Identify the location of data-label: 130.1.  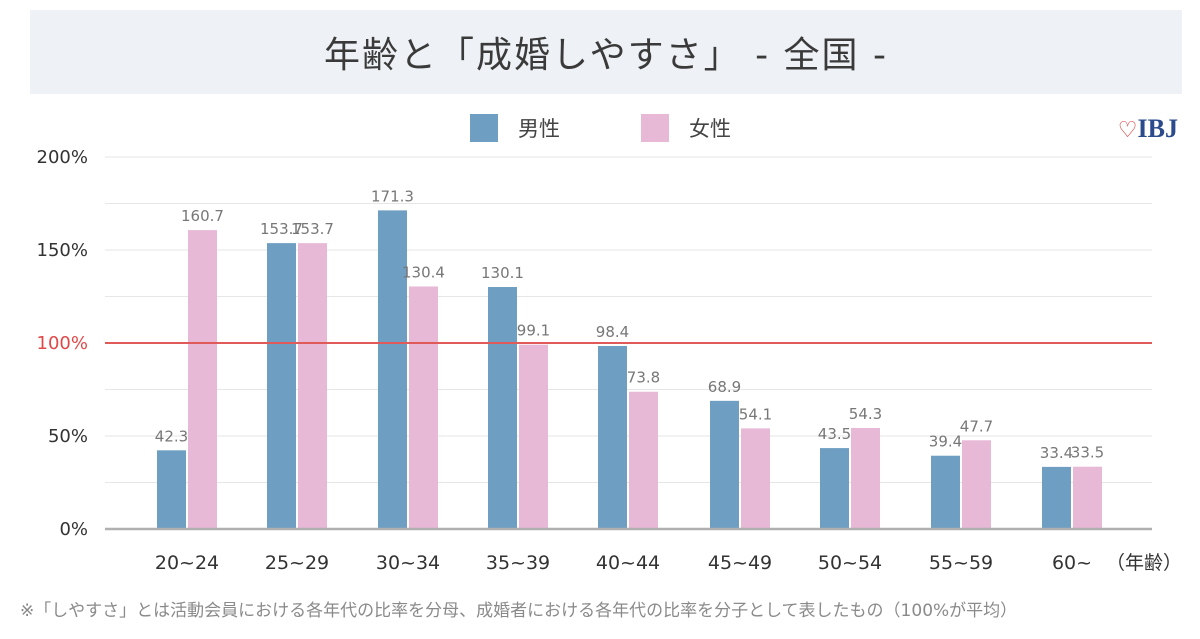
(502, 273).